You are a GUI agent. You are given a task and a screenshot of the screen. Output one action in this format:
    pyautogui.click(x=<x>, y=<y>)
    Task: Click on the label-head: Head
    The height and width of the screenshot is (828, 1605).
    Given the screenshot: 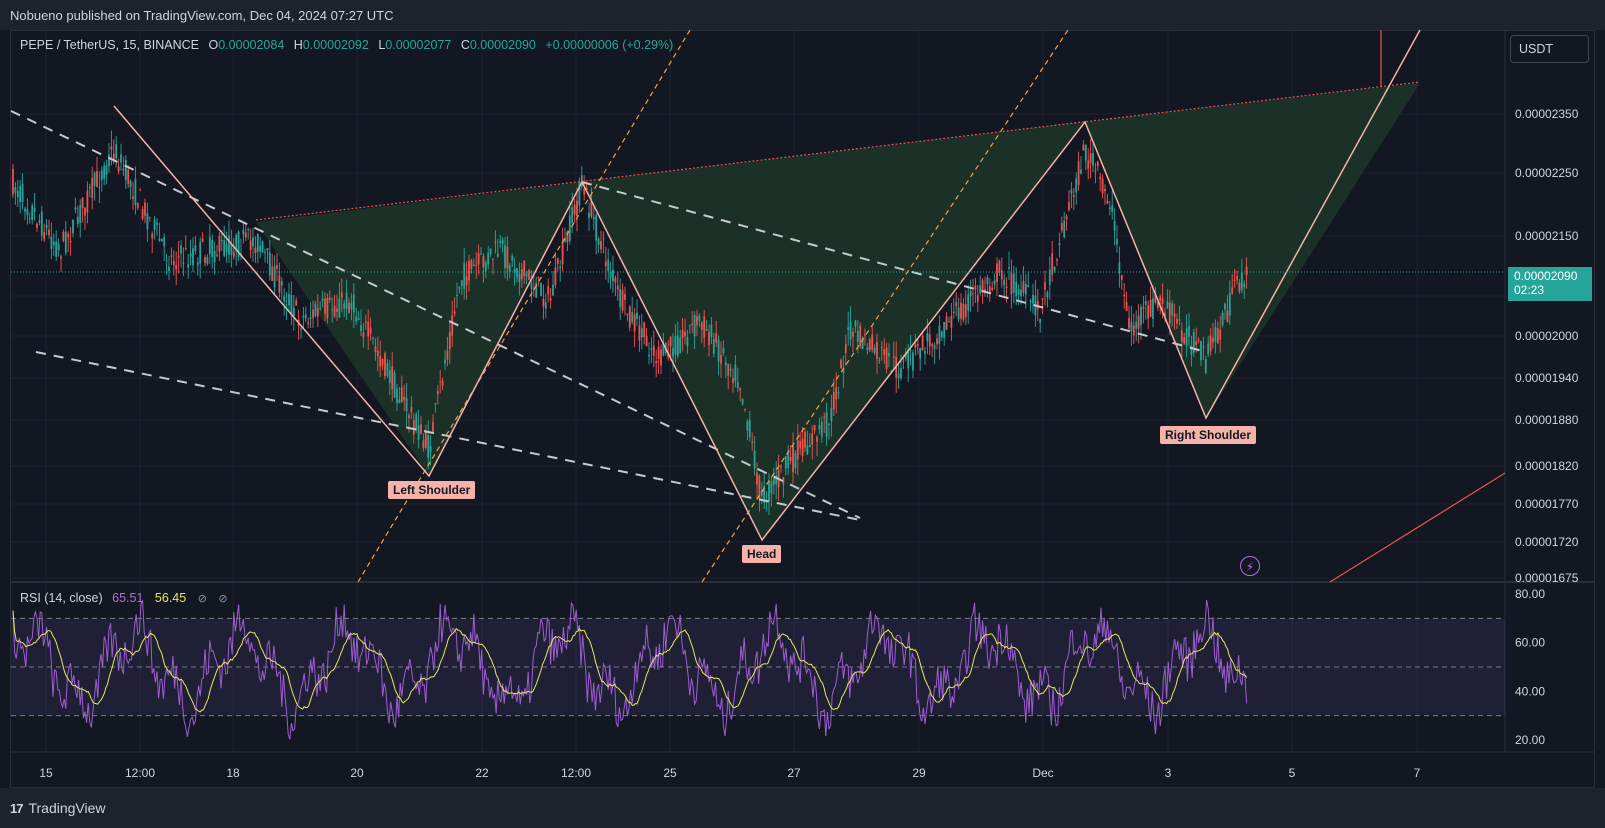 What is the action you would take?
    pyautogui.click(x=762, y=554)
    